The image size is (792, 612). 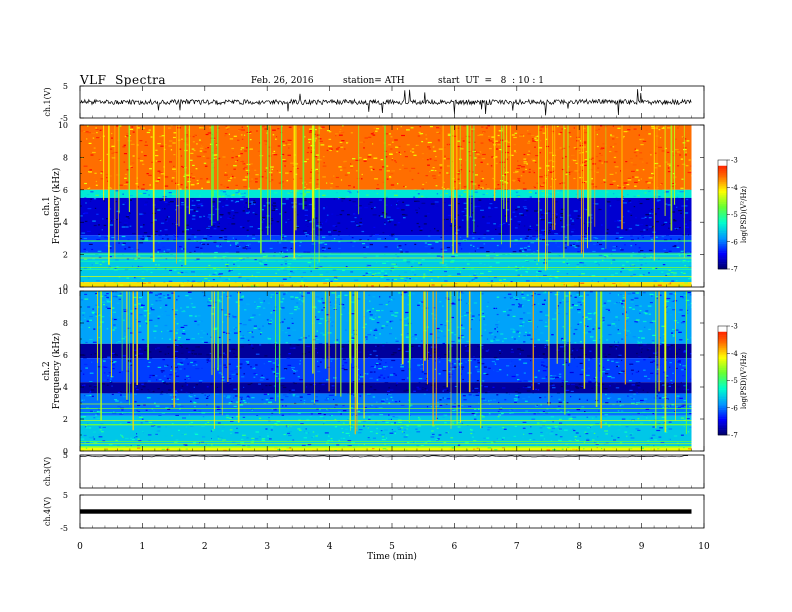 What do you see at coordinates (392, 547) in the screenshot?
I see `x-tick-label: 5` at bounding box center [392, 547].